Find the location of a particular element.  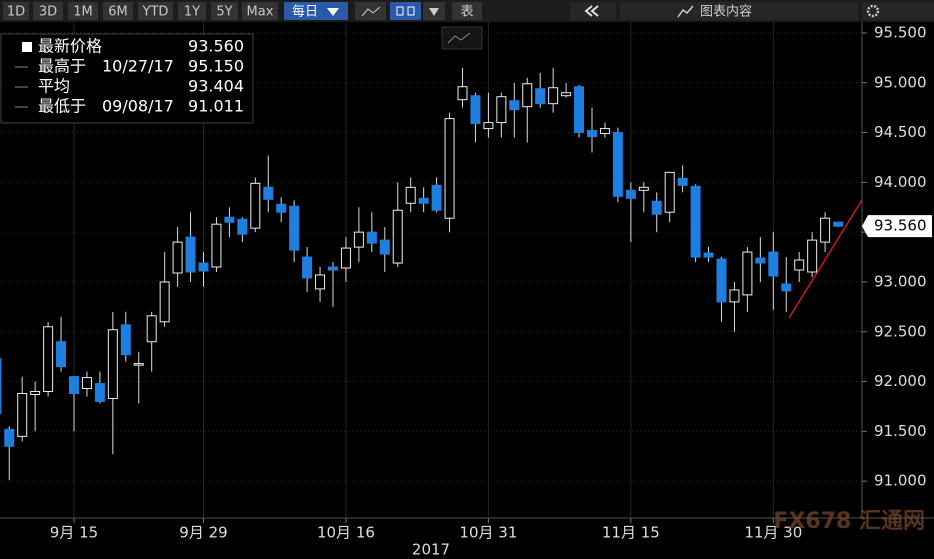

interval-button is located at coordinates (316, 11).